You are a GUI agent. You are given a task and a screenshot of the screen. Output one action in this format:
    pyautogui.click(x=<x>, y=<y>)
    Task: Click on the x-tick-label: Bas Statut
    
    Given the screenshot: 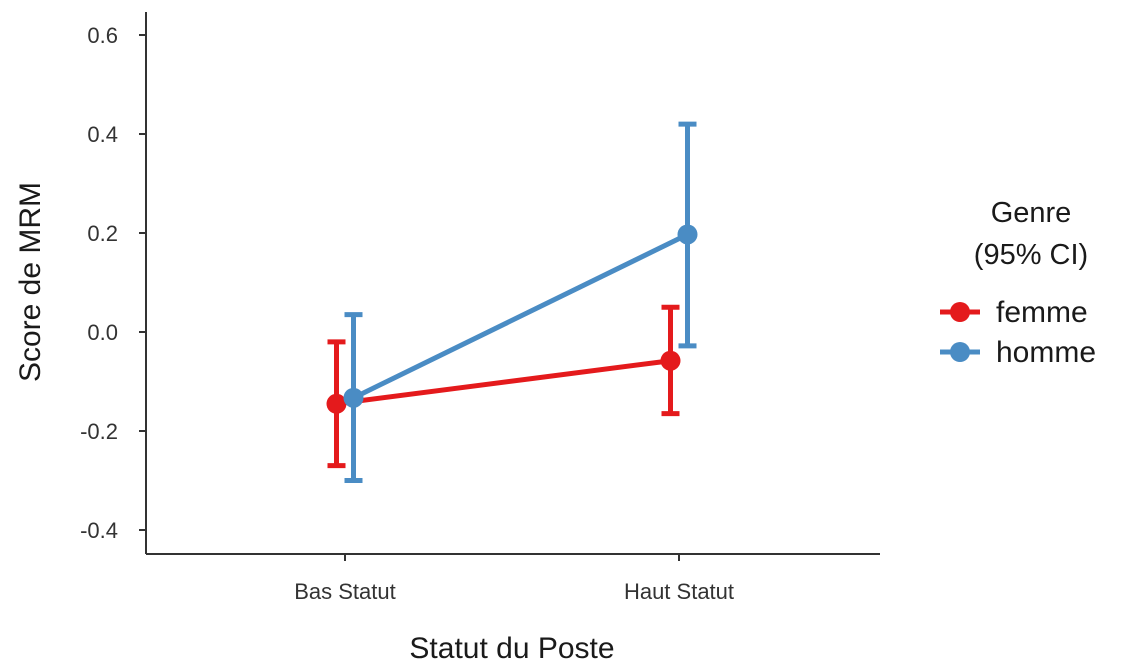 What is the action you would take?
    pyautogui.click(x=345, y=591)
    